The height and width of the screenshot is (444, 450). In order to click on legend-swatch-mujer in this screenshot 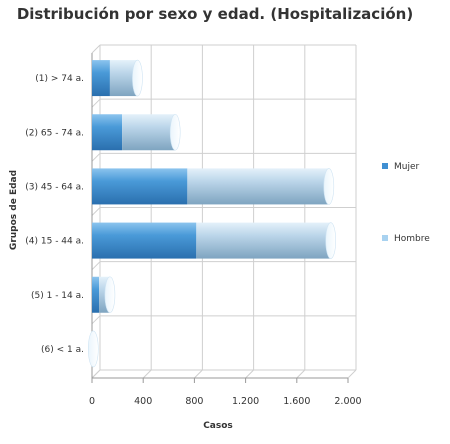, I will do `click(385, 166)`.